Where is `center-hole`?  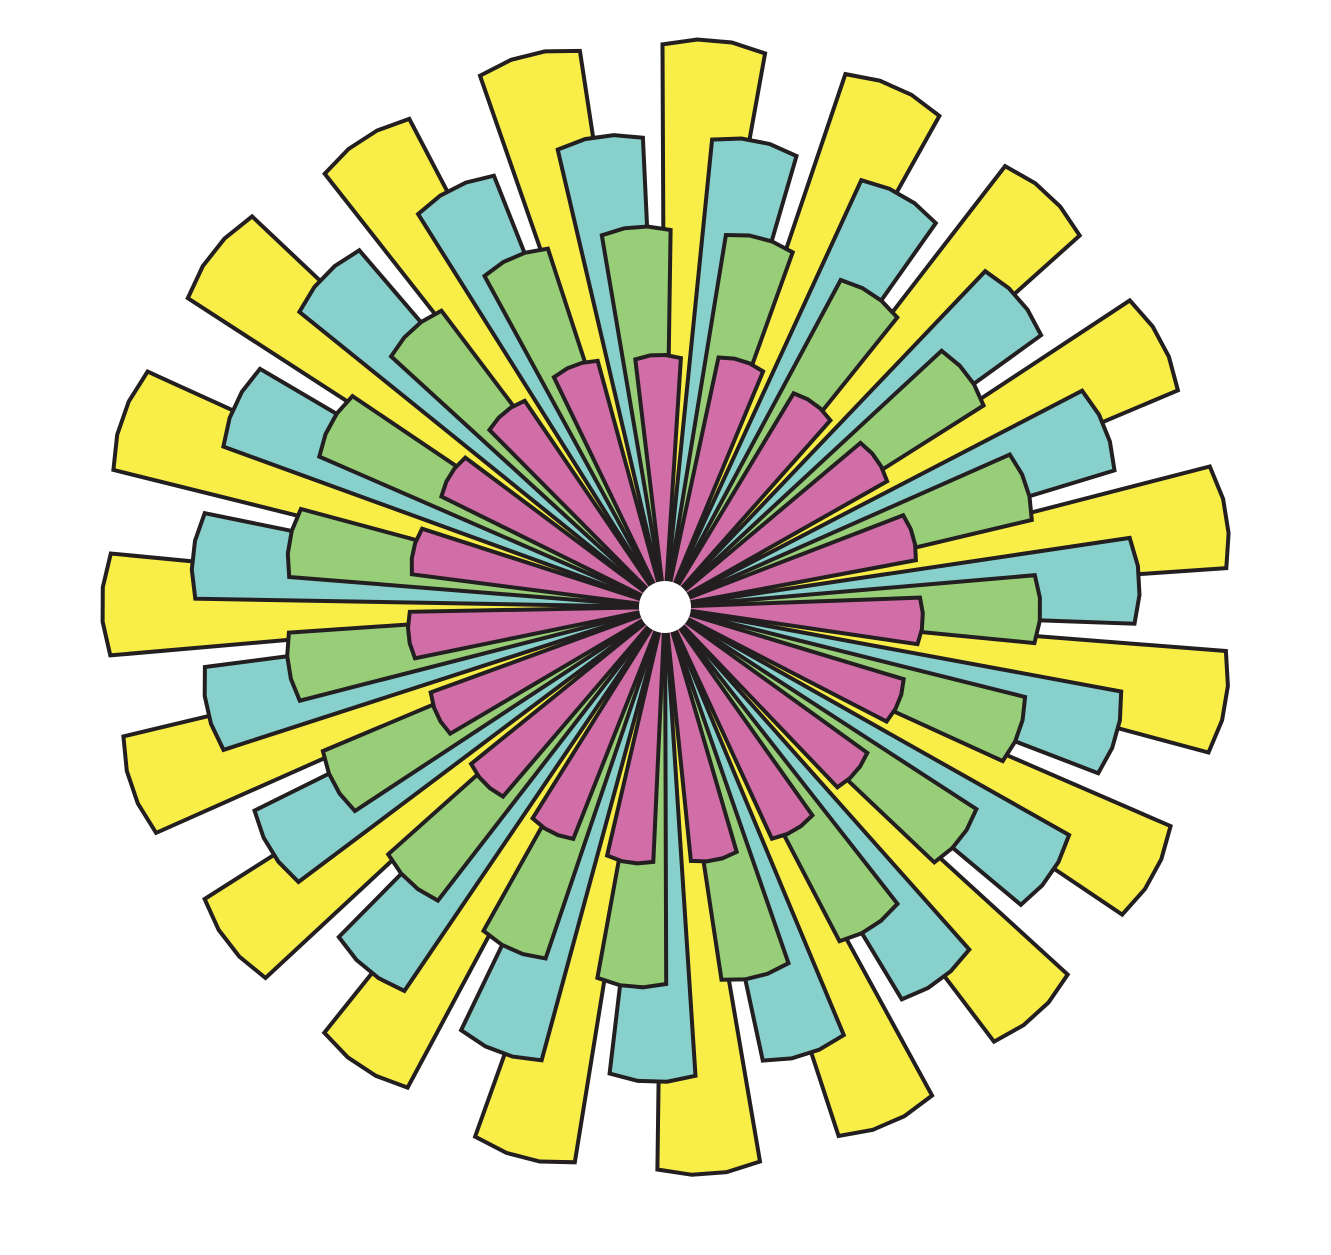 center-hole is located at coordinates (665, 607).